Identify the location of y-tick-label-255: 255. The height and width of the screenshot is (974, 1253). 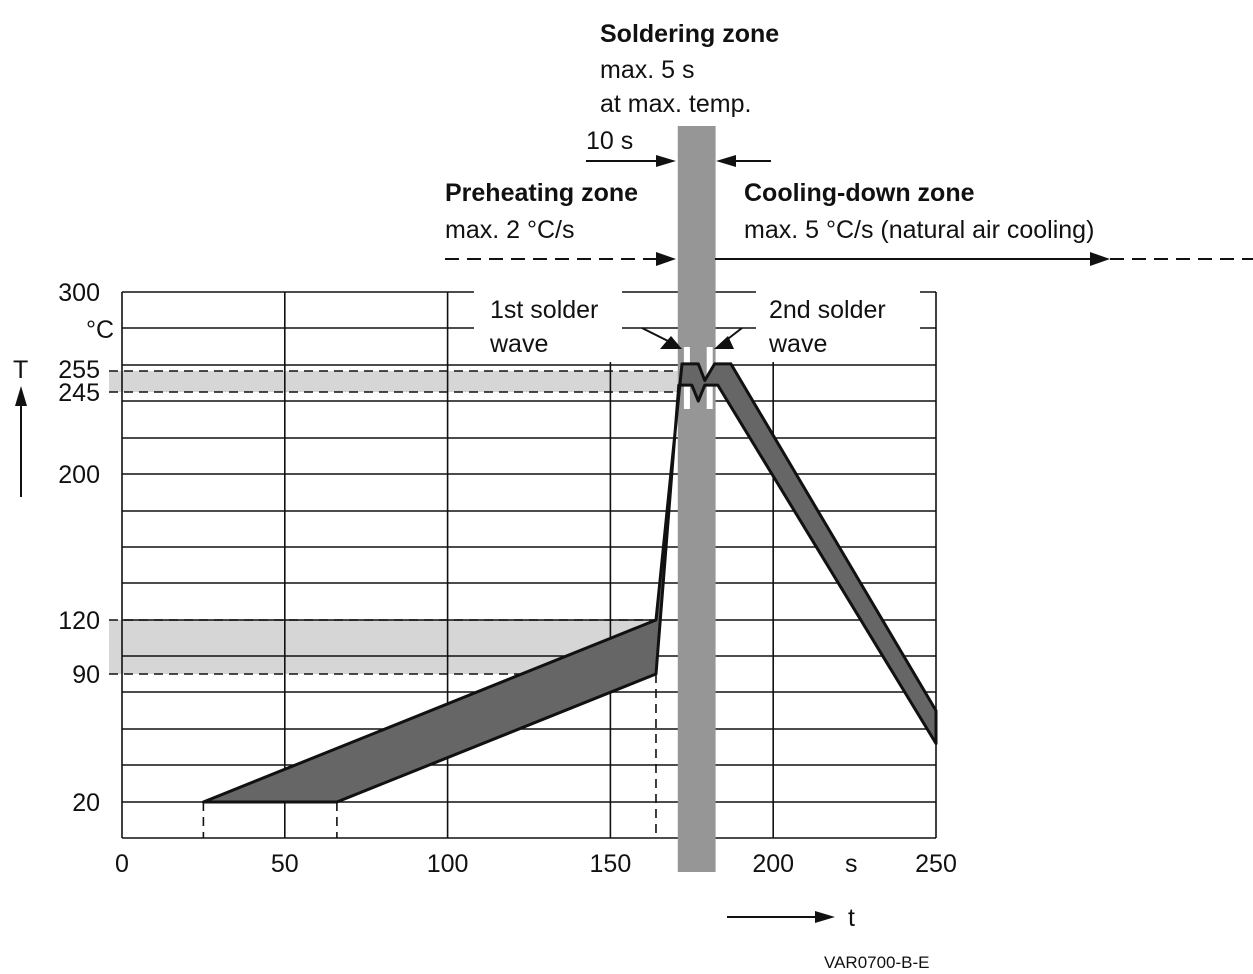
(79, 370).